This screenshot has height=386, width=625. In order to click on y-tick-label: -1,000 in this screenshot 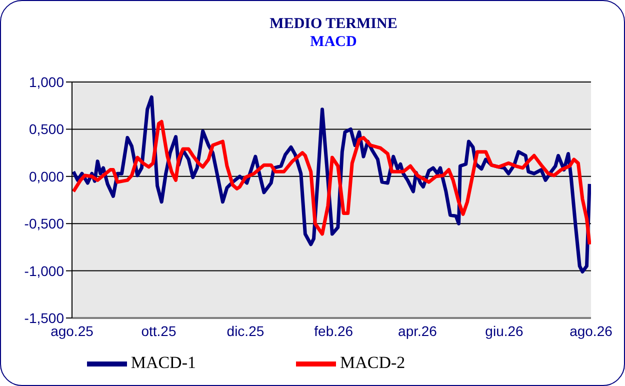, I will do `click(44, 270)`.